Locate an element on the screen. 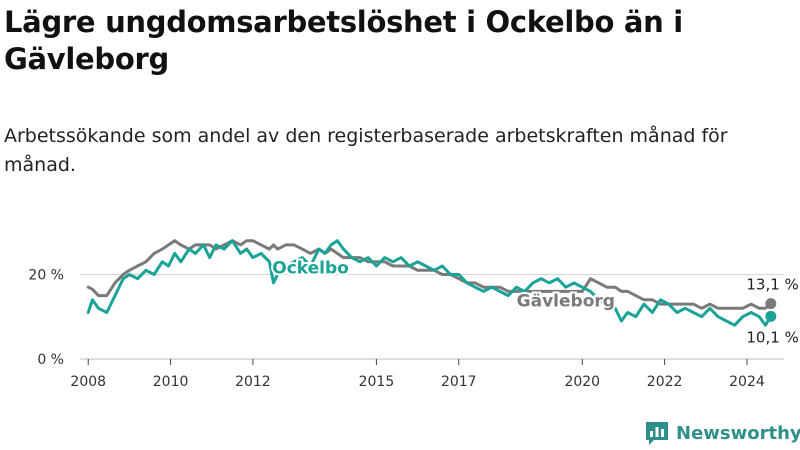  x-tick-label: 2012 is located at coordinates (253, 382).